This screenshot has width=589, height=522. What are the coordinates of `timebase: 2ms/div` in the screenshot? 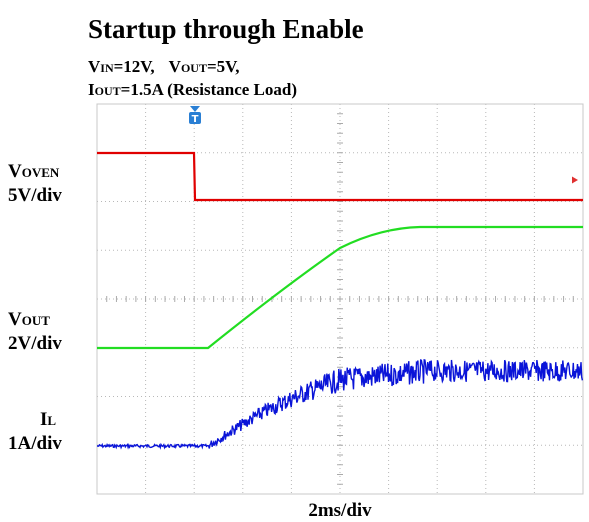 It's located at (340, 510).